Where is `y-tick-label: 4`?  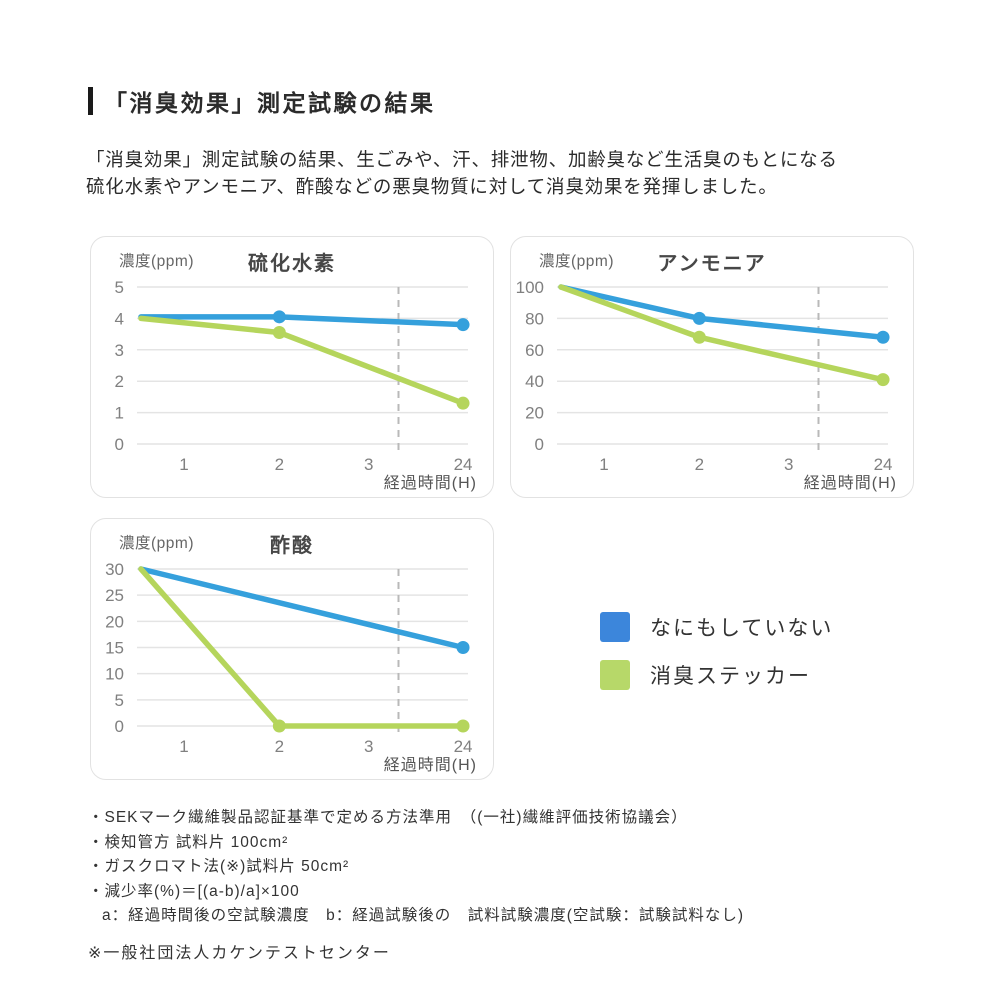
y-tick-label: 4 is located at coordinates (119, 318).